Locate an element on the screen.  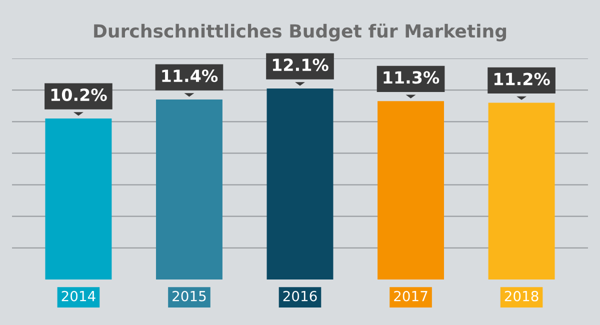
x-tick-label: 2016 is located at coordinates (300, 296).